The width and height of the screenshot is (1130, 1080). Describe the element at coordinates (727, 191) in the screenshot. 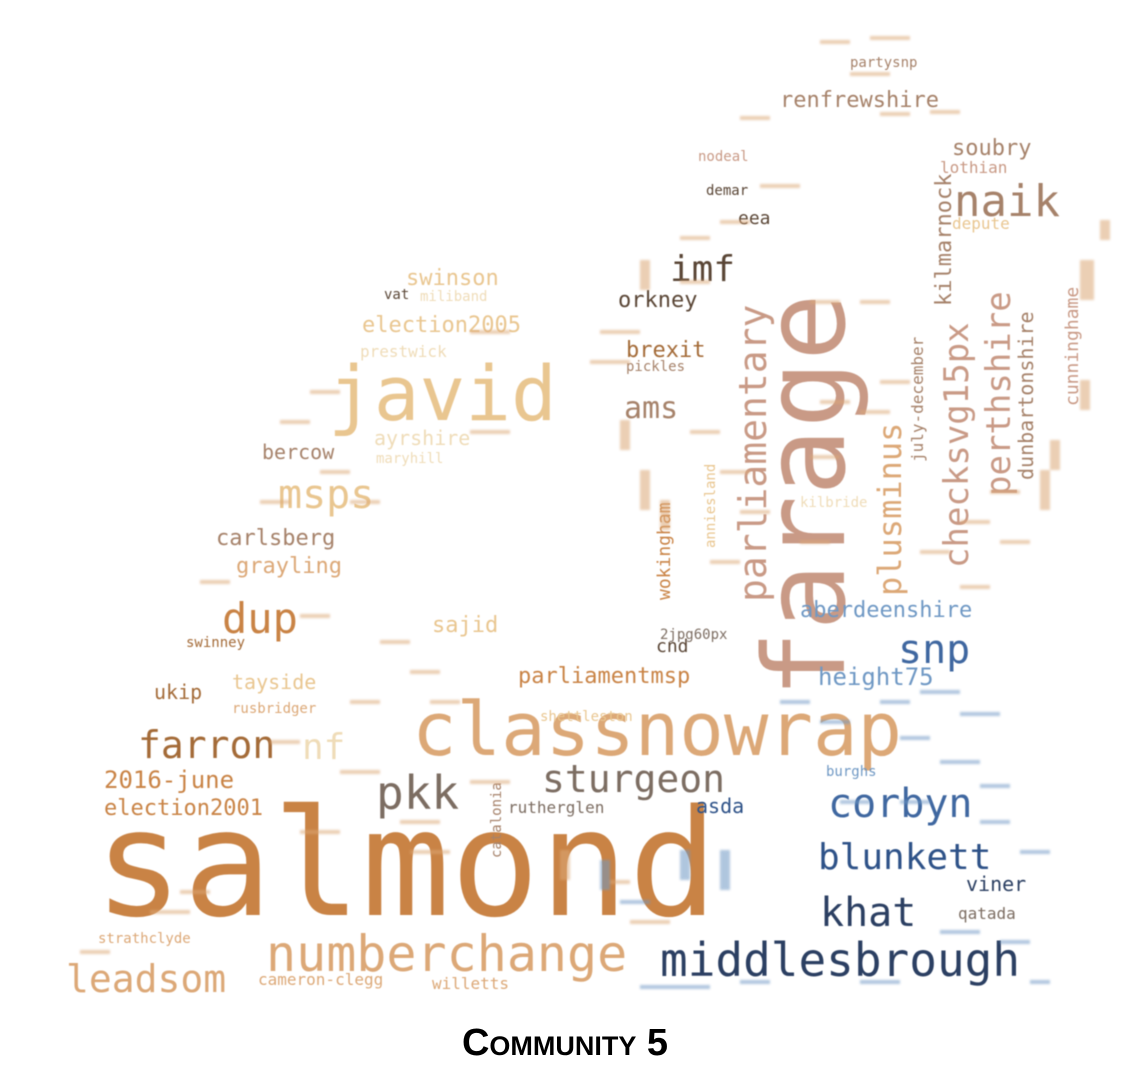

I see `word: demar` at that location.